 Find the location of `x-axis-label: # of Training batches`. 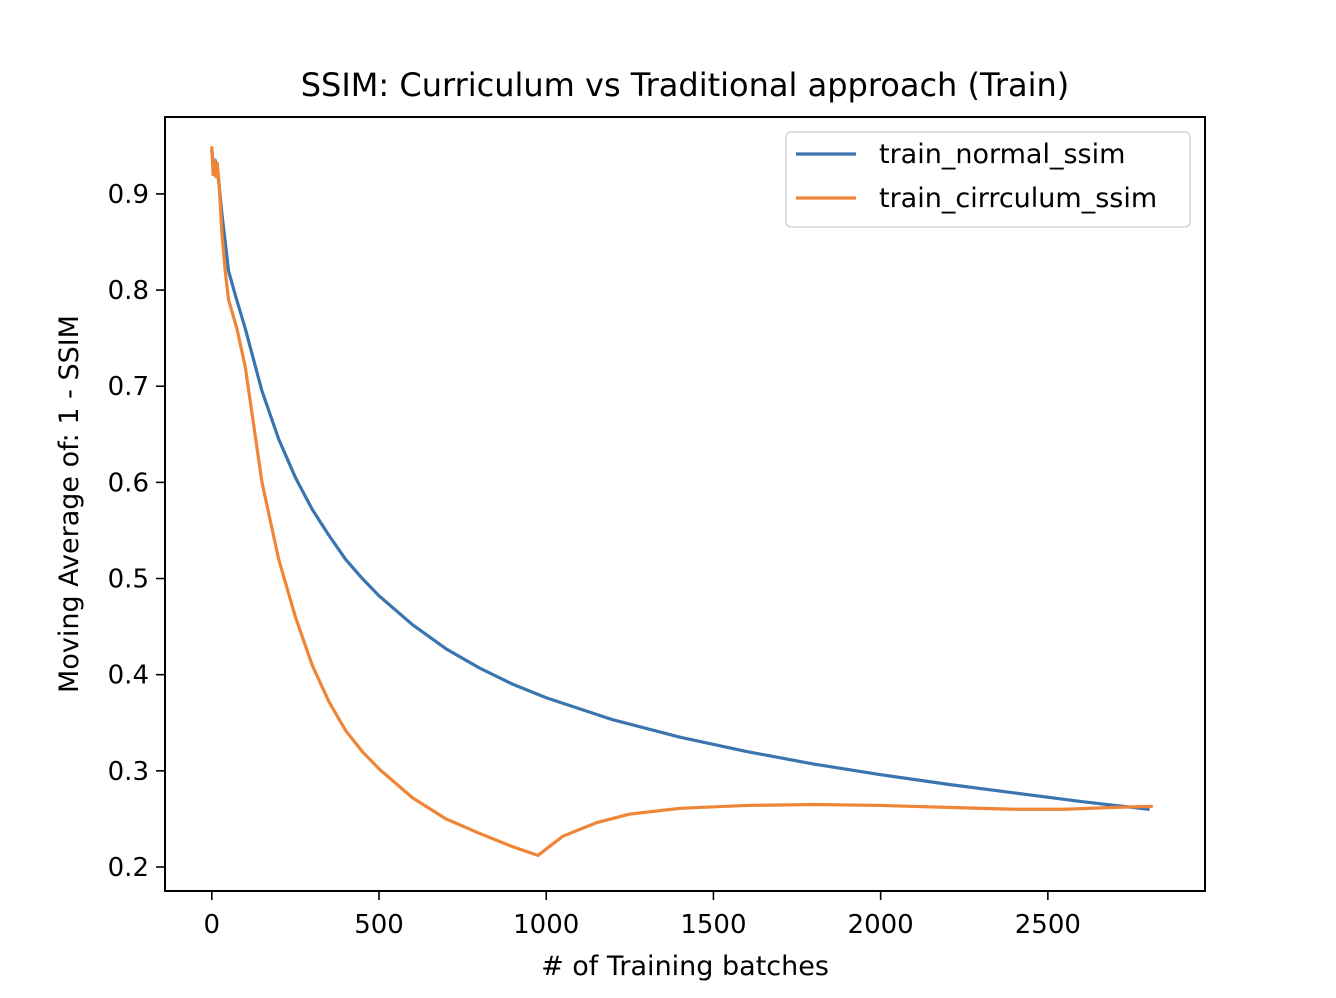

x-axis-label: # of Training batches is located at coordinates (685, 966).